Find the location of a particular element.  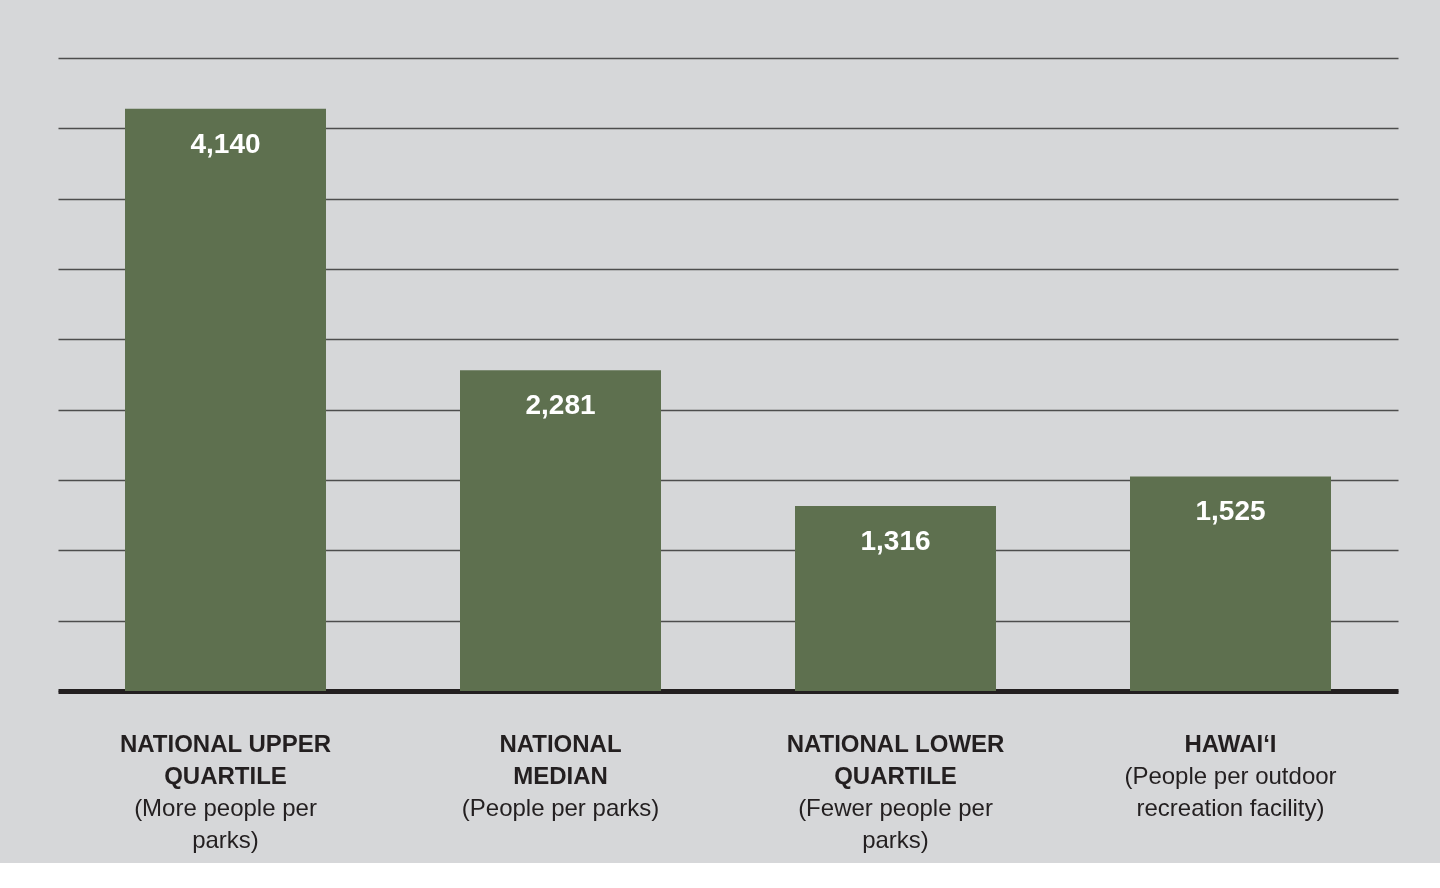

data-label: 1,525 is located at coordinates (1230, 511).